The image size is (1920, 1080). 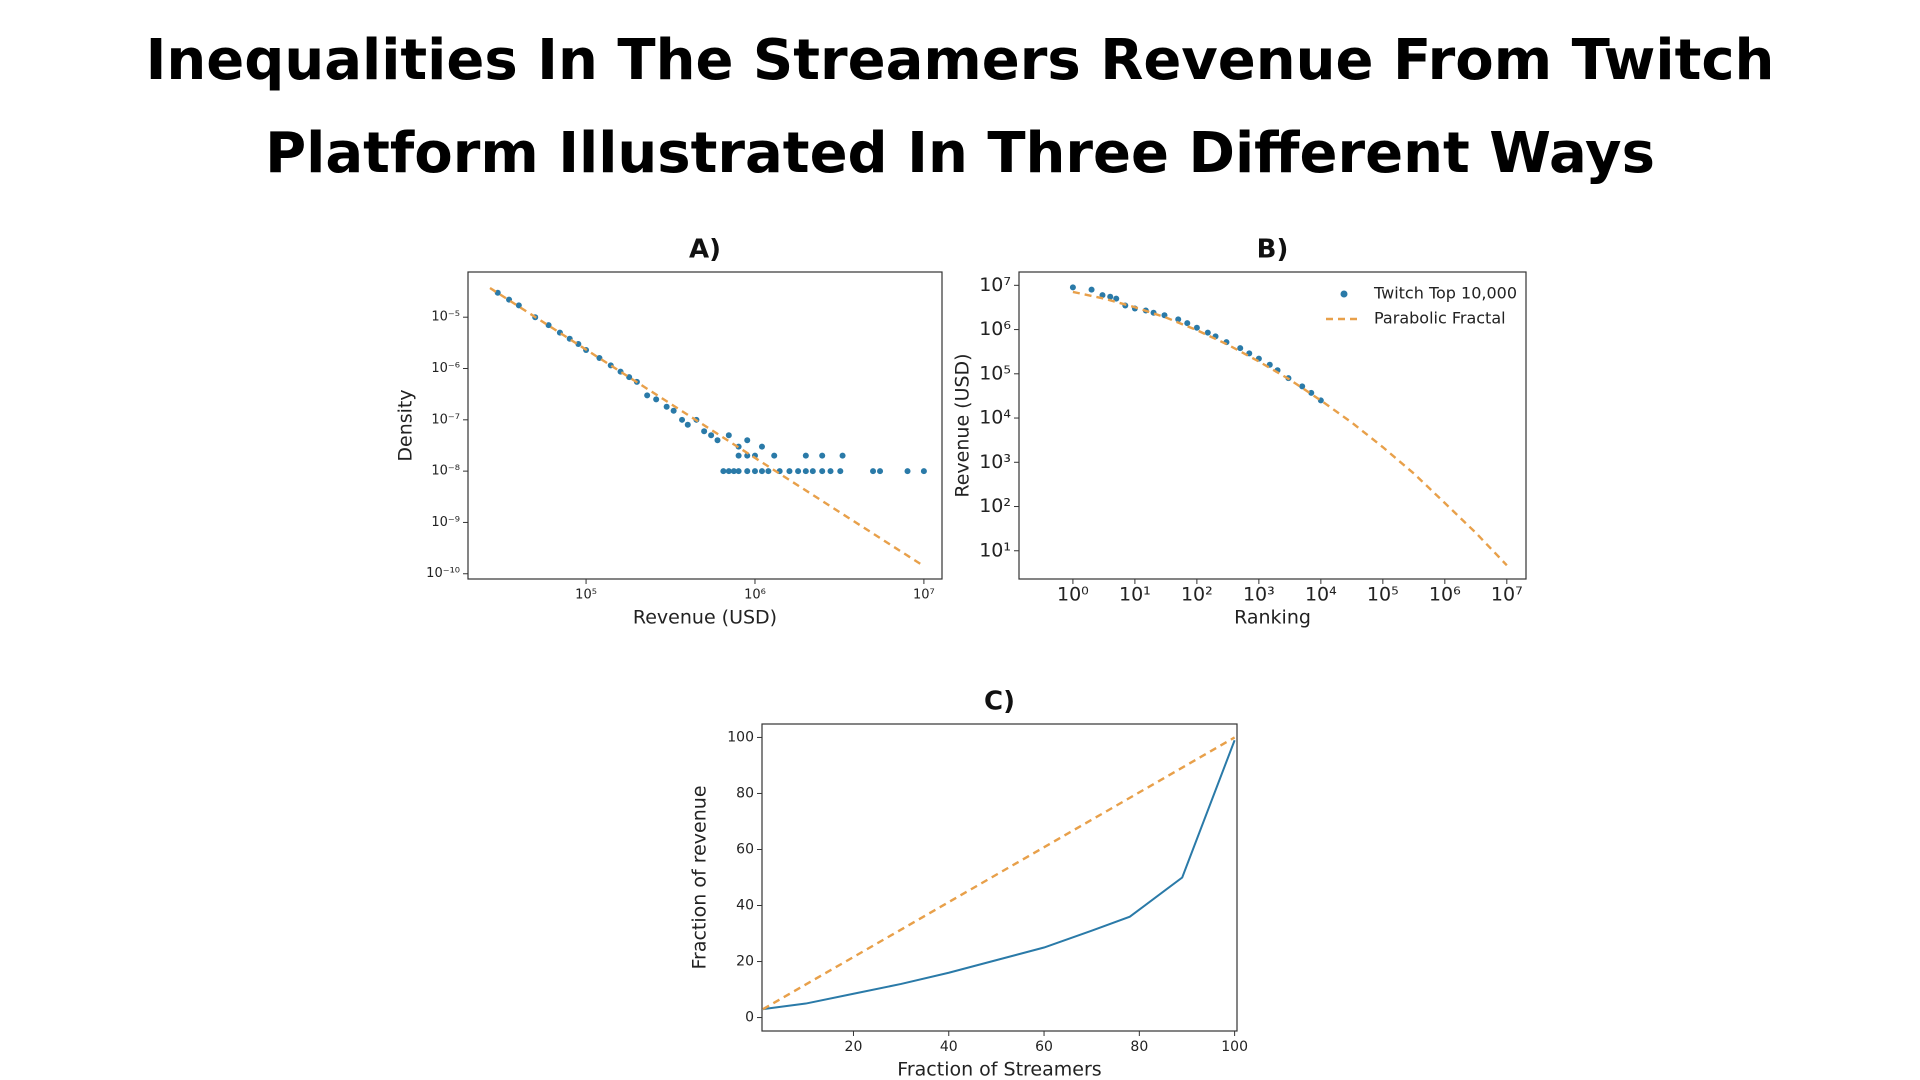 What do you see at coordinates (406, 425) in the screenshot?
I see `y-axis-label: Density` at bounding box center [406, 425].